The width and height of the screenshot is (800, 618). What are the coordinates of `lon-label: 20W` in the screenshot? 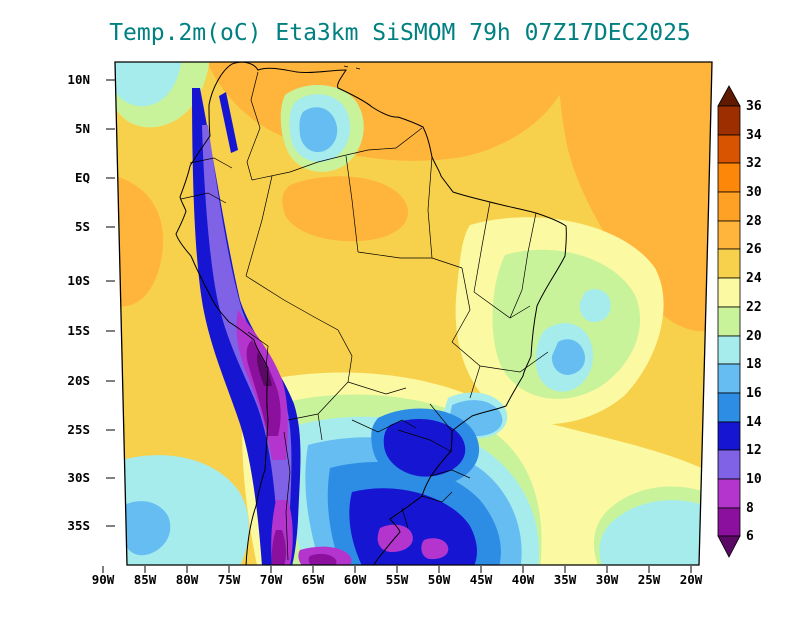 It's located at (691, 579).